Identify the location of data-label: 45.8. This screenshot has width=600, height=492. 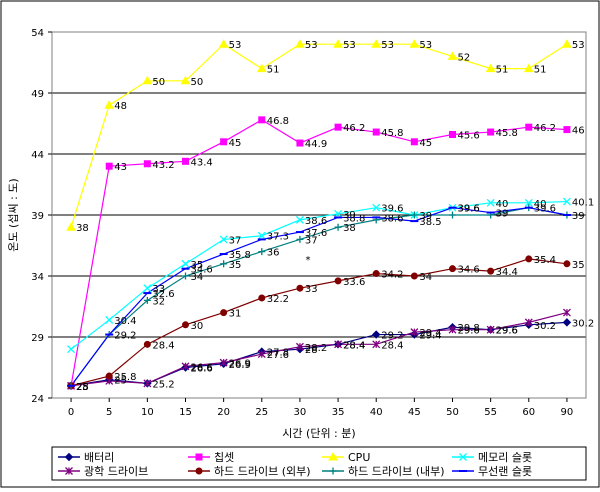
(507, 133).